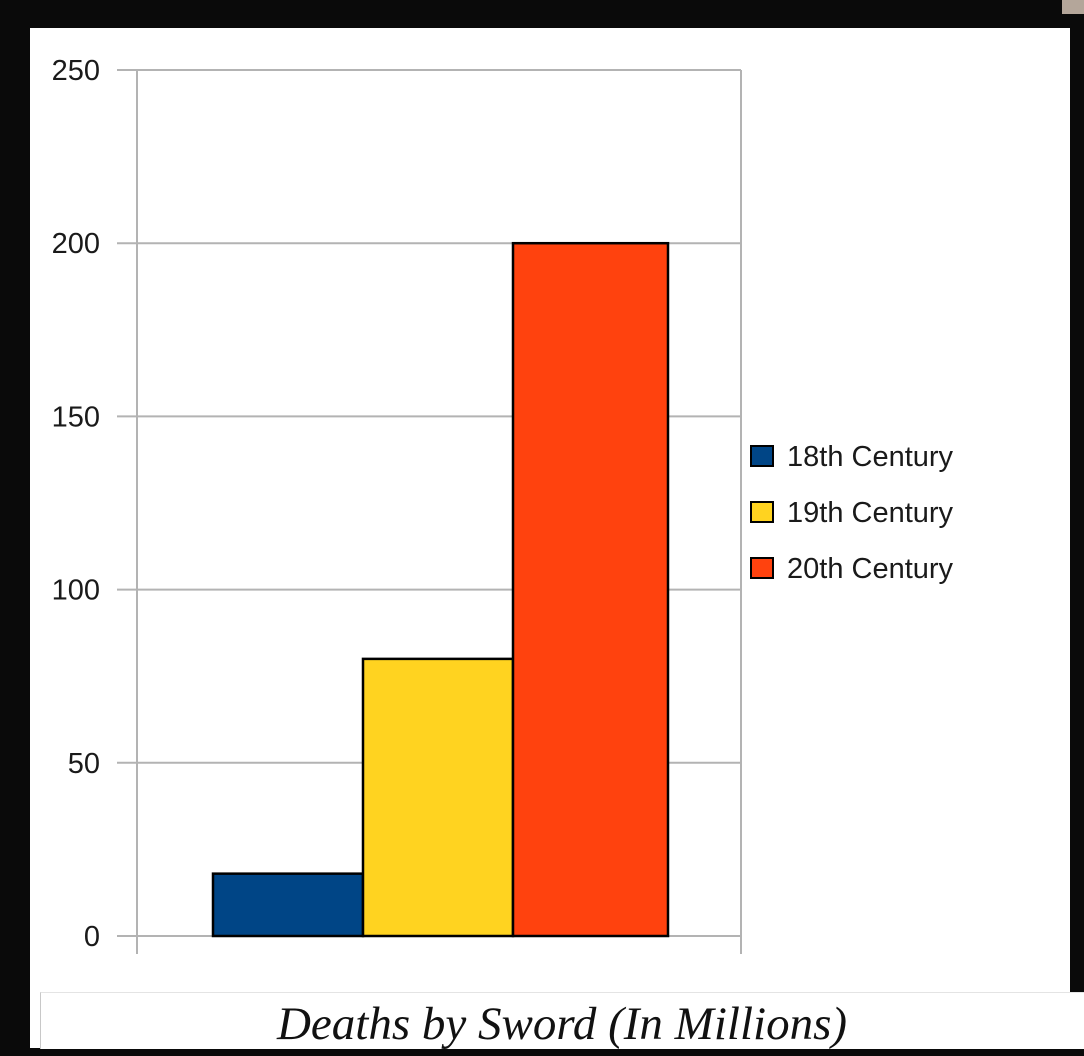 The image size is (1084, 1056). I want to click on legend: 18th Century 19th Century 20th Century, so click(852, 513).